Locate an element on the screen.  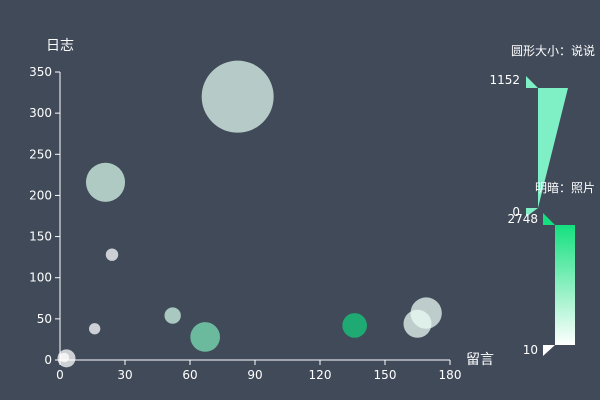
x-tick-label: 60 is located at coordinates (189, 375).